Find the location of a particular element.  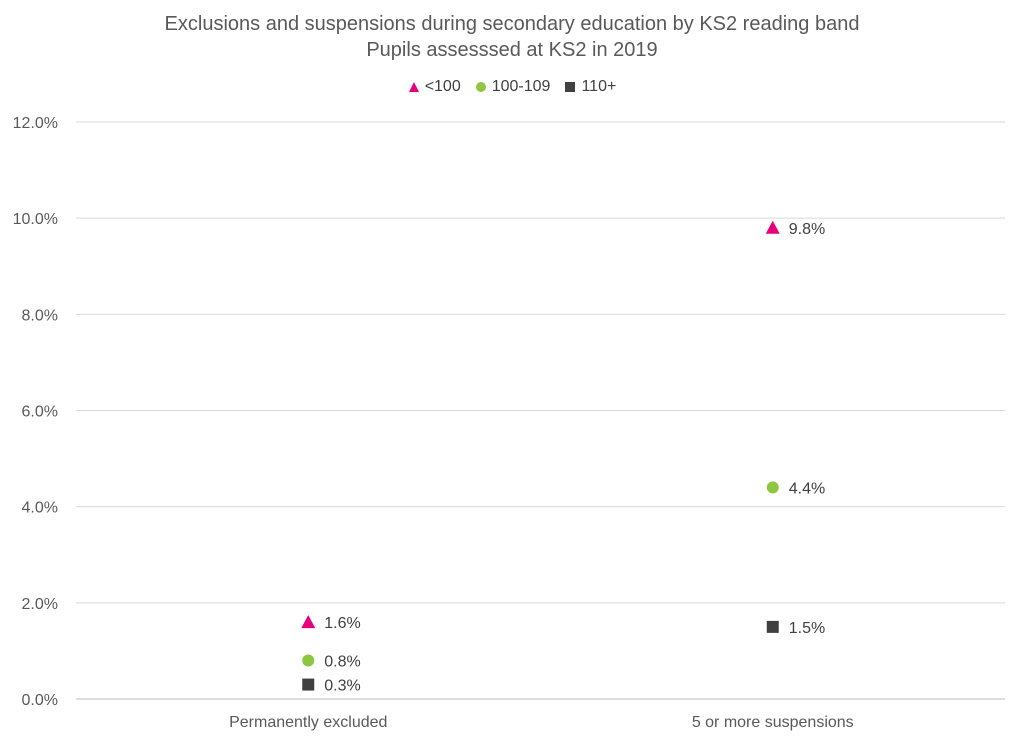

x-category-label: 5 or more suspensions is located at coordinates (773, 722).